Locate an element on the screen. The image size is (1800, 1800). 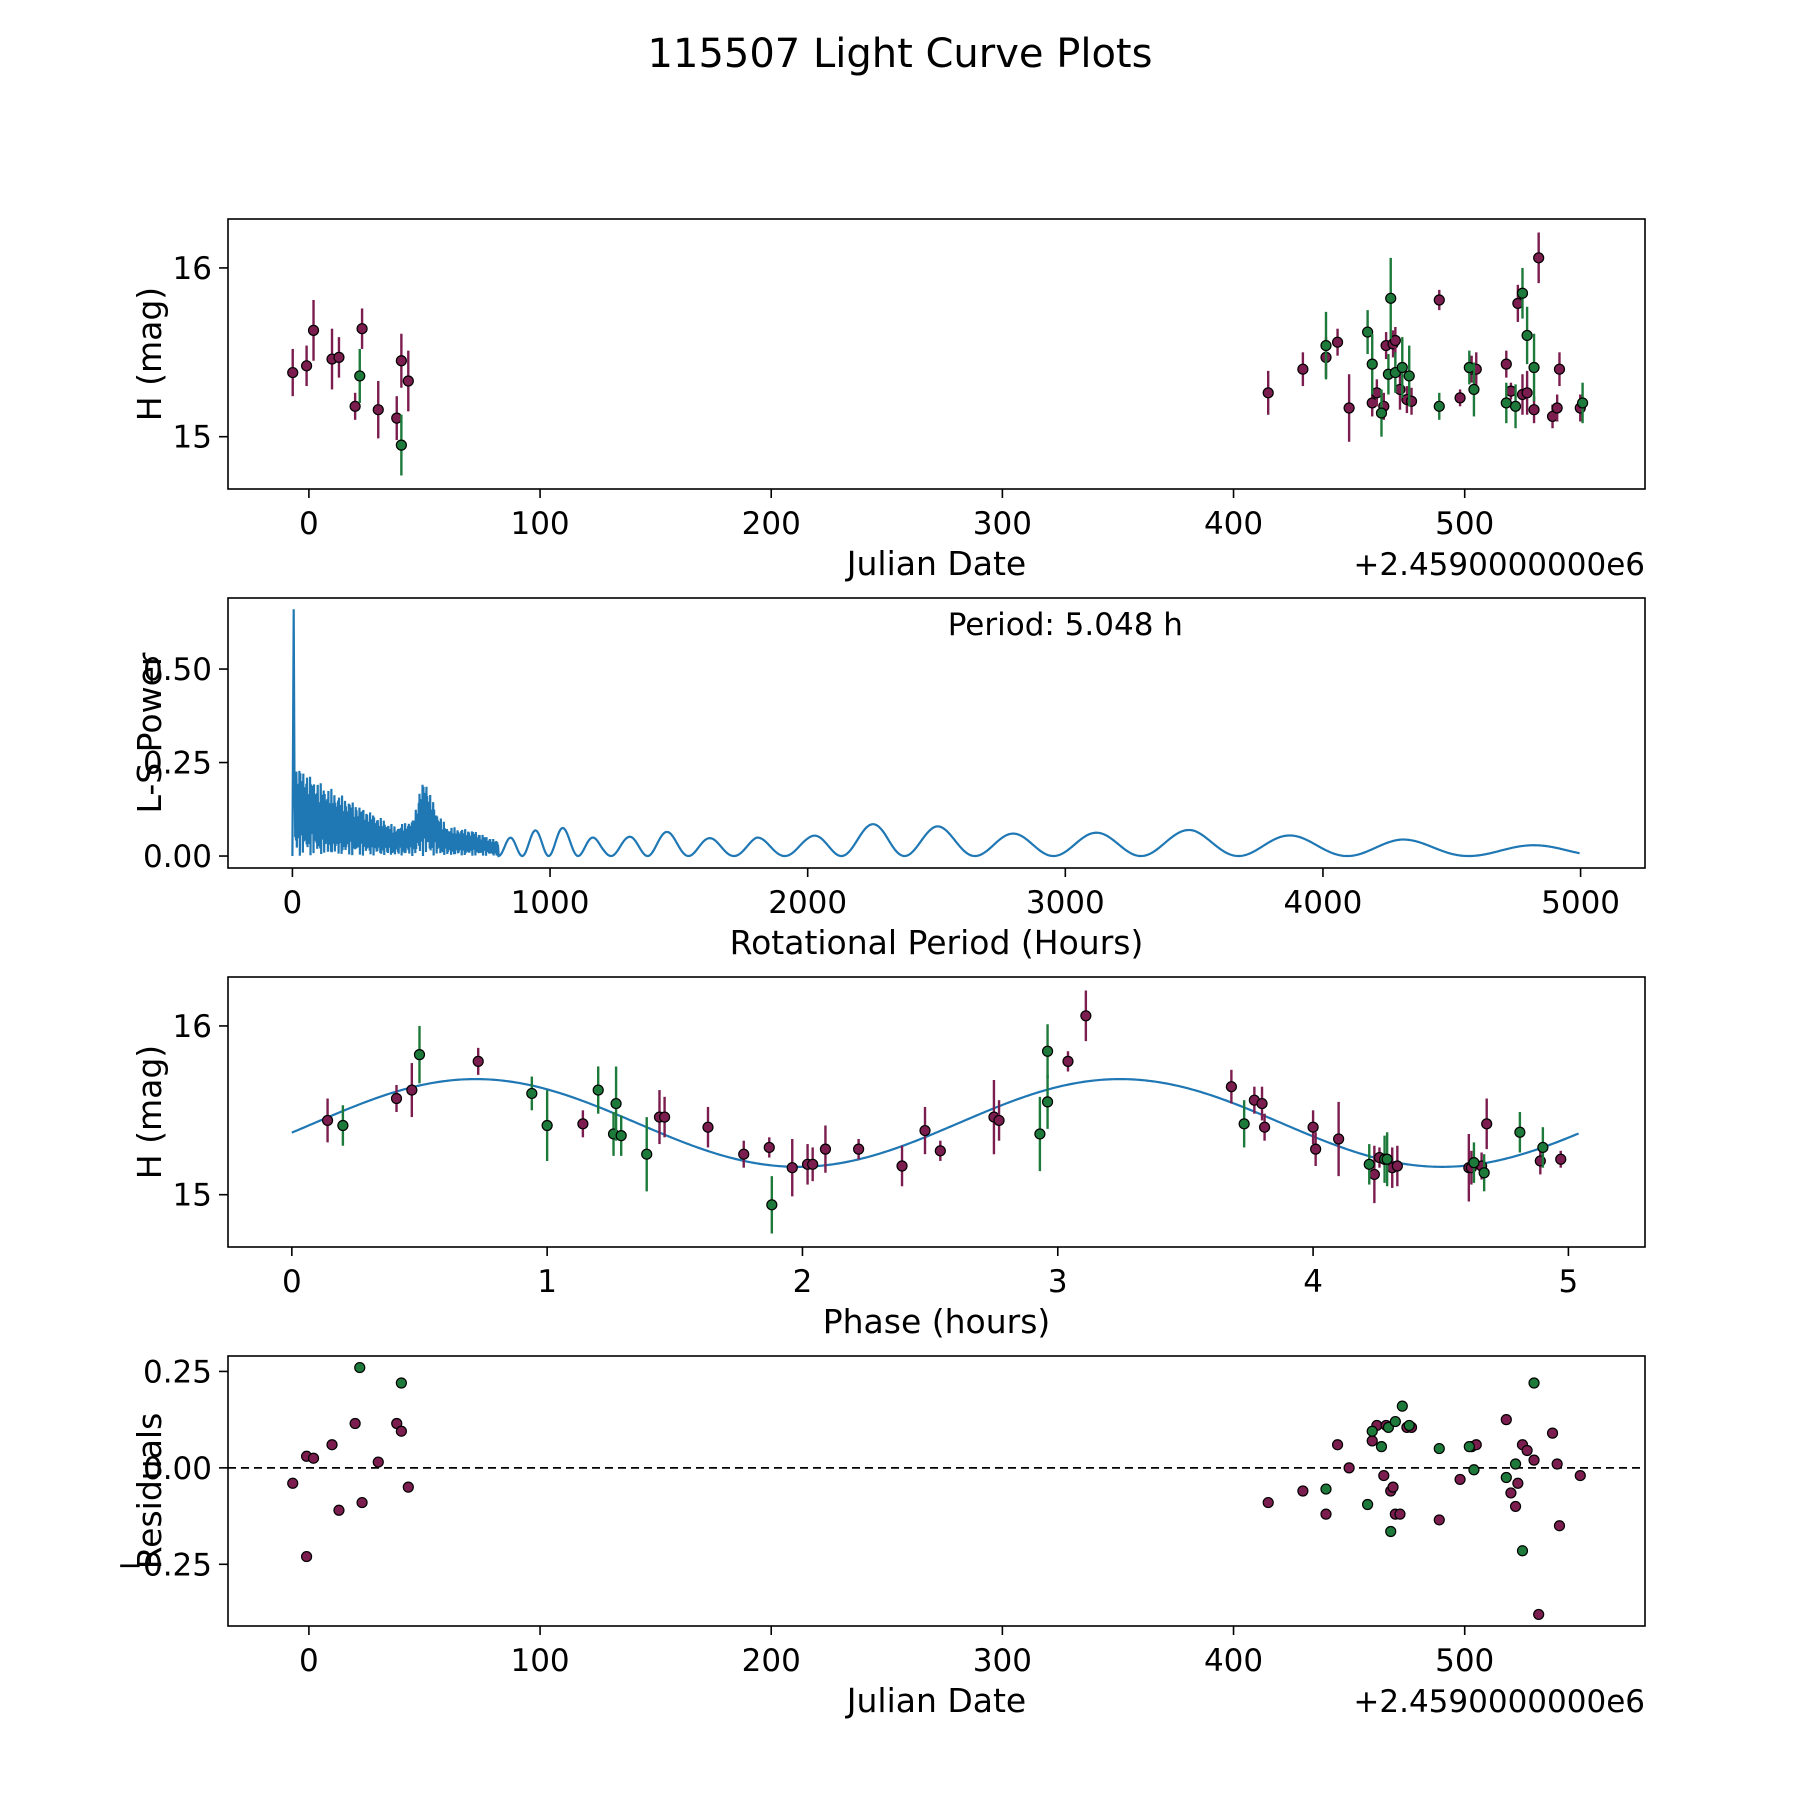
x-tick-label: 5 is located at coordinates (1569, 1282).